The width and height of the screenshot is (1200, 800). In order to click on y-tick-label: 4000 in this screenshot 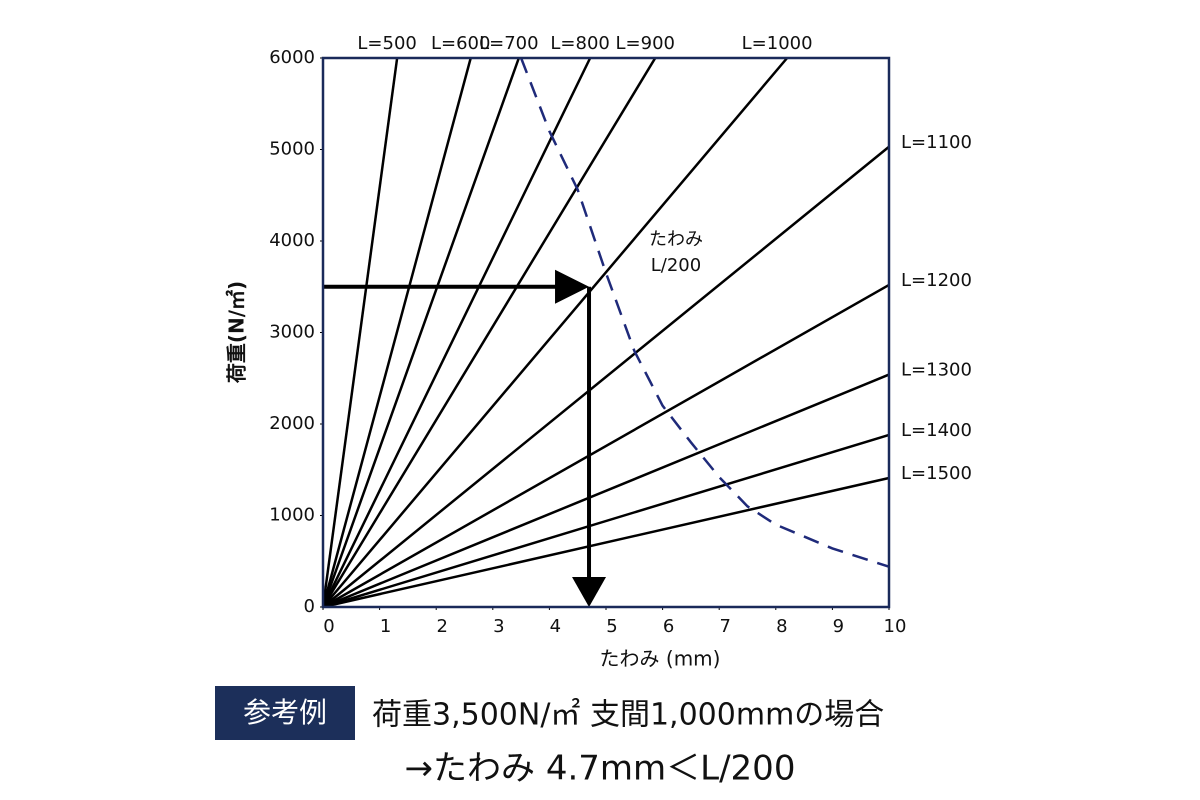, I will do `click(292, 240)`.